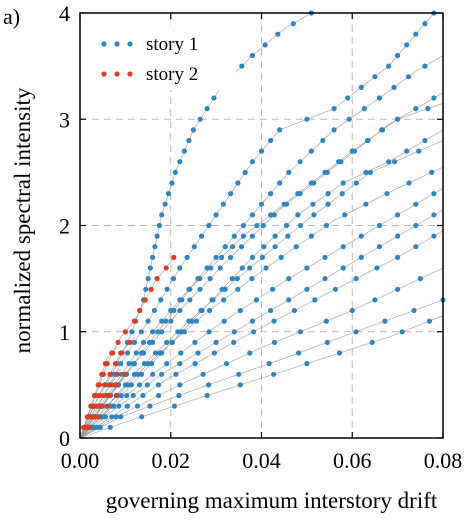  What do you see at coordinates (64, 226) in the screenshot?
I see `y-tick-label: 2` at bounding box center [64, 226].